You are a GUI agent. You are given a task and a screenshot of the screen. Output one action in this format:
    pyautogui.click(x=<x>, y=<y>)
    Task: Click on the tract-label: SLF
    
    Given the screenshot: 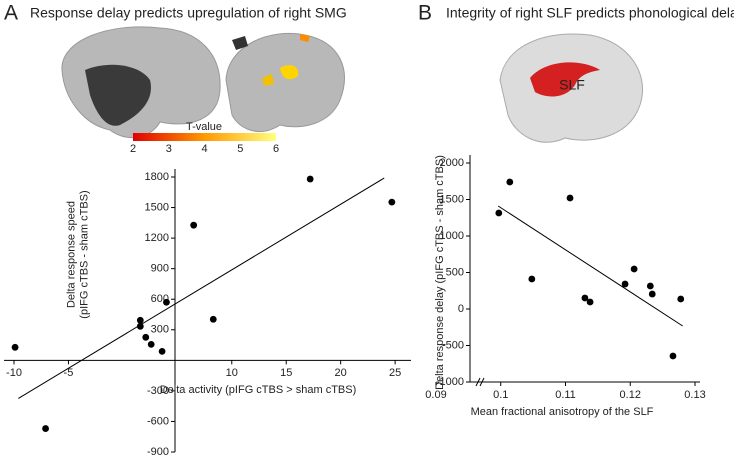 What is the action you would take?
    pyautogui.click(x=572, y=85)
    